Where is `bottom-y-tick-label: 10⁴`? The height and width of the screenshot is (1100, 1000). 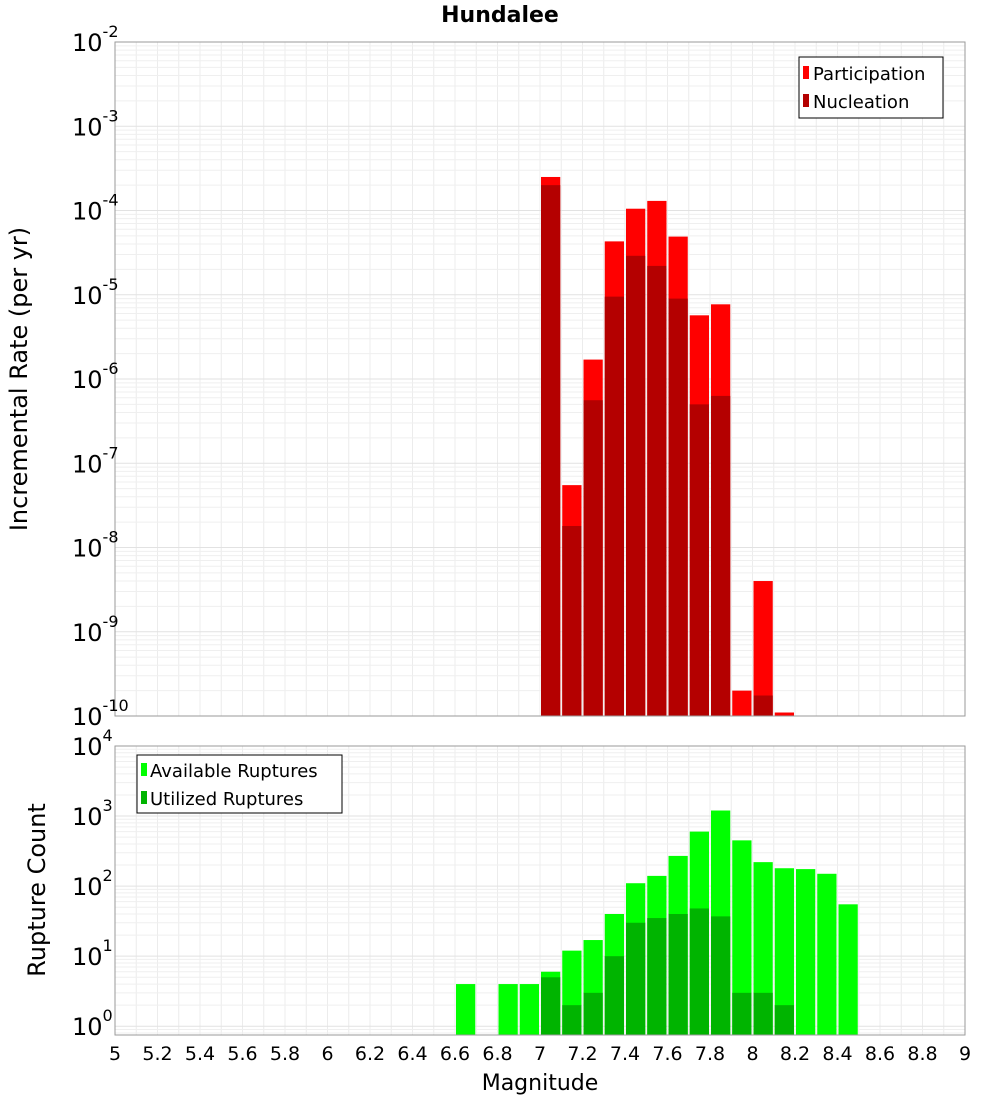
bottom-y-tick-label: 10⁴ is located at coordinates (92, 743).